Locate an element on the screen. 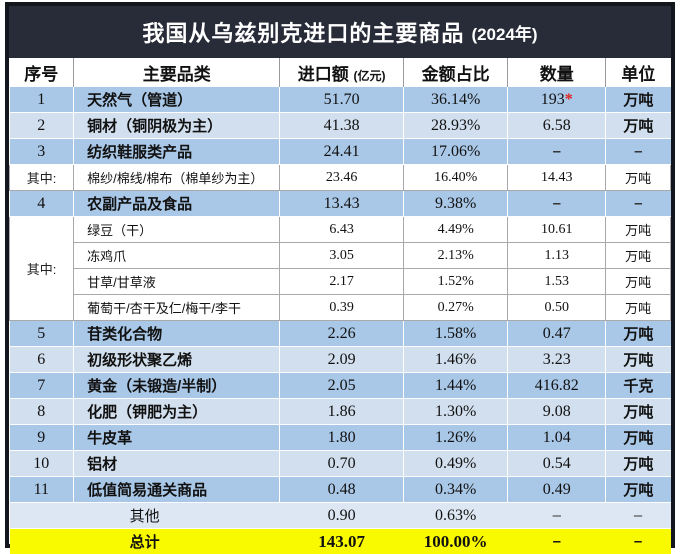 The image size is (680, 554). cell-amount: 3.05 is located at coordinates (342, 256).